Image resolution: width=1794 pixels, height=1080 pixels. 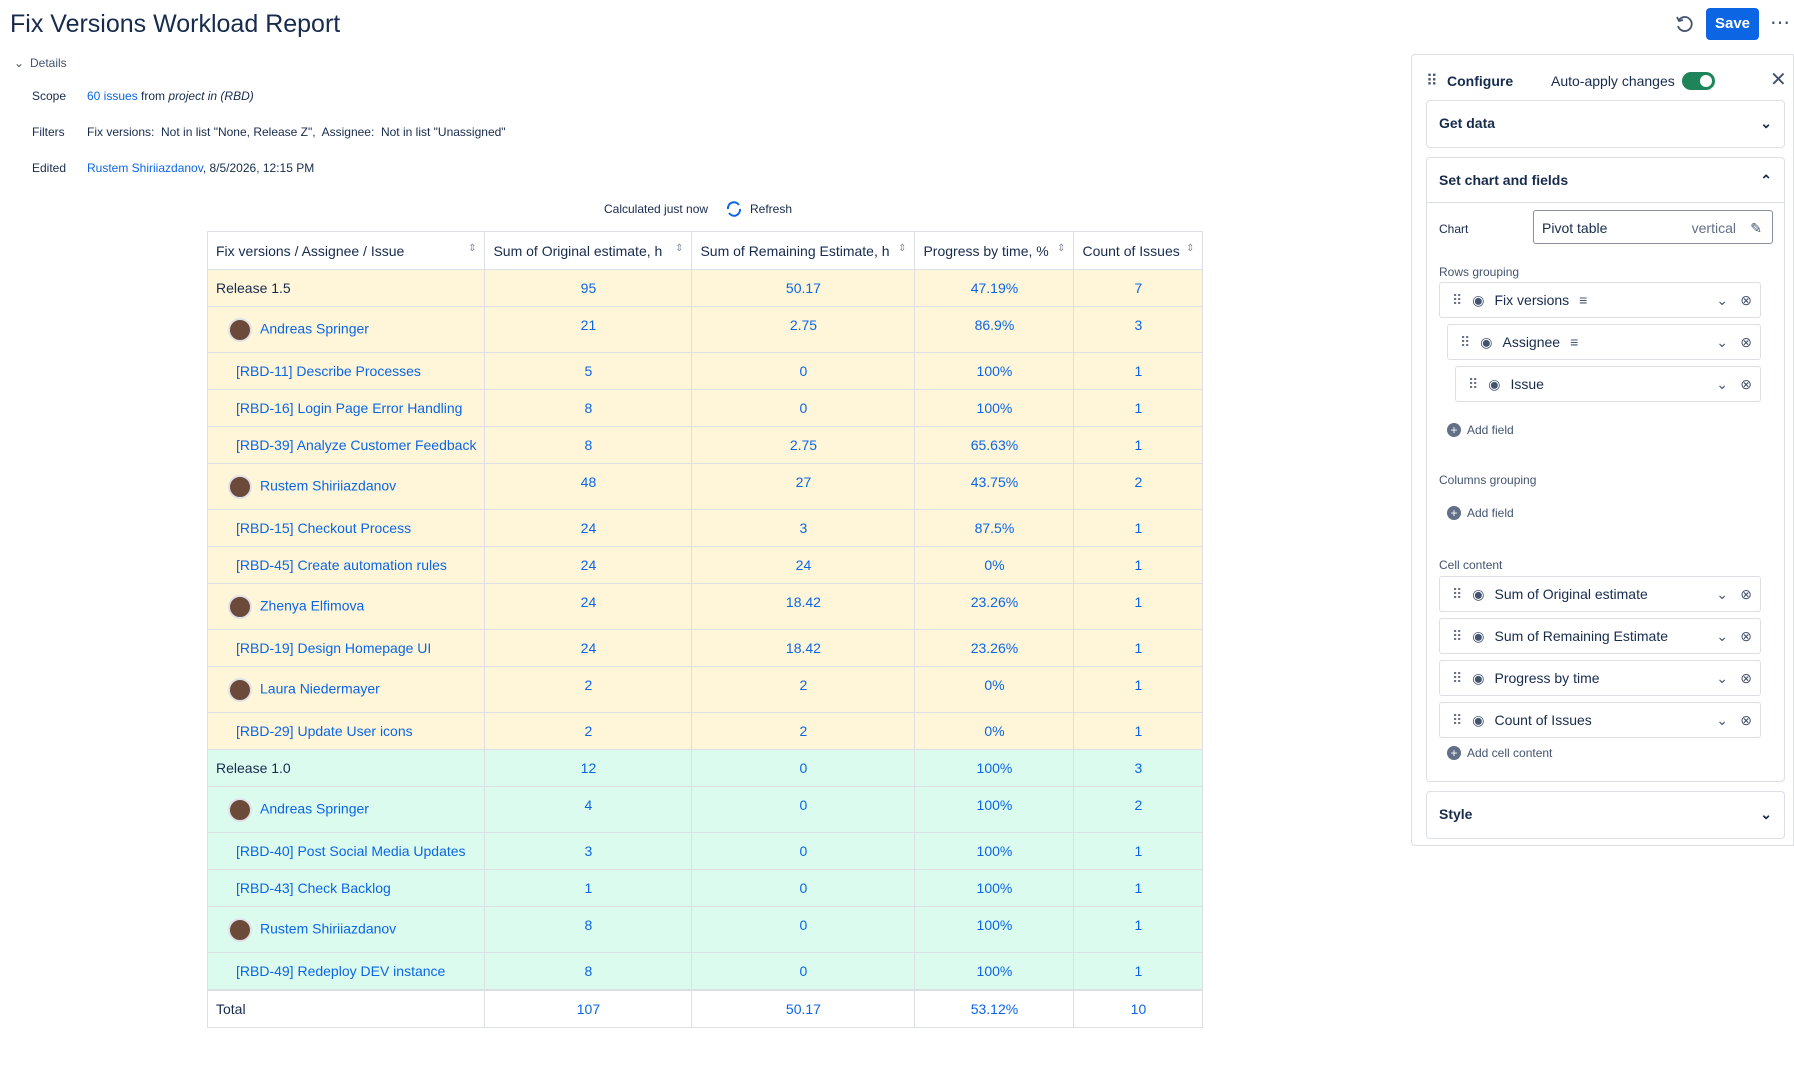 I want to click on value-cell: 100%, so click(x=994, y=851).